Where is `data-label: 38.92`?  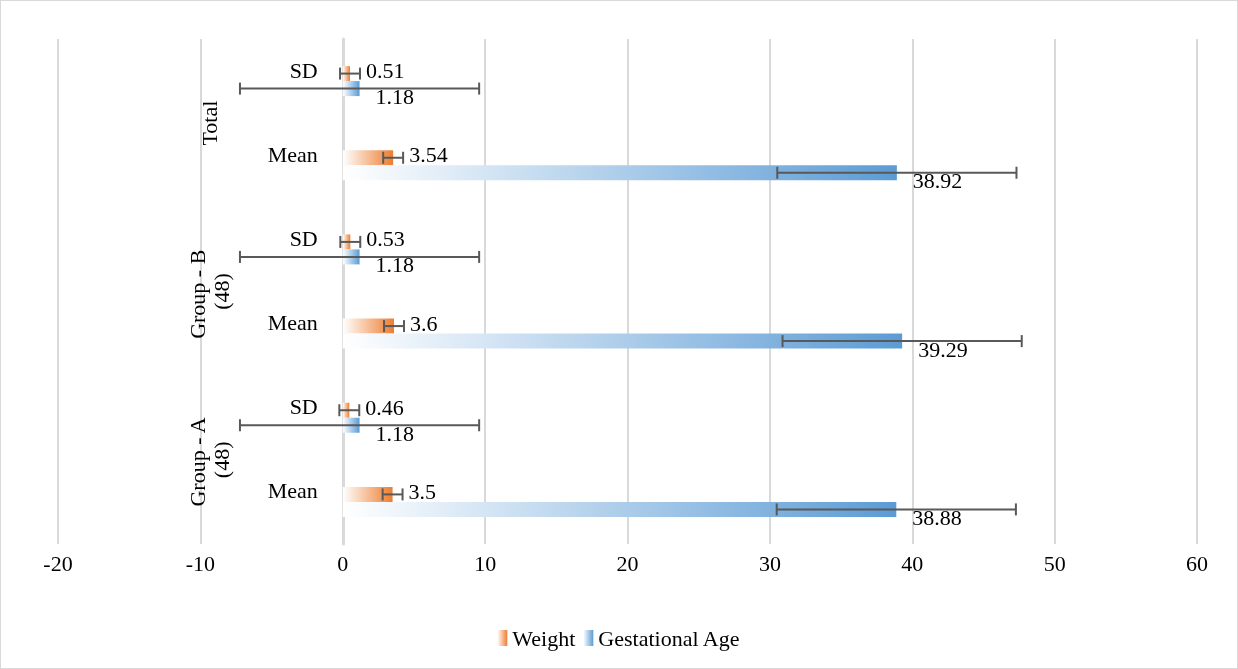 data-label: 38.92 is located at coordinates (937, 181).